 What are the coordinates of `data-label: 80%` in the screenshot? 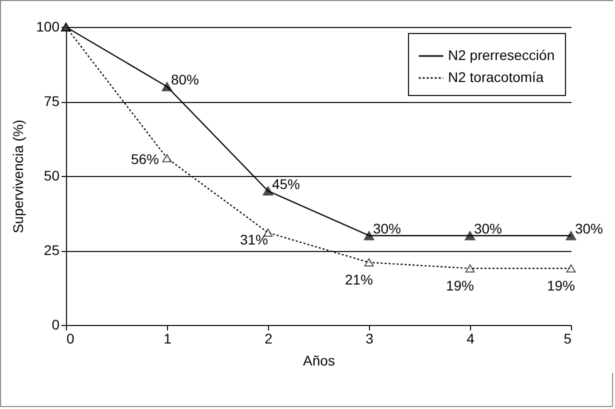 It's located at (185, 80).